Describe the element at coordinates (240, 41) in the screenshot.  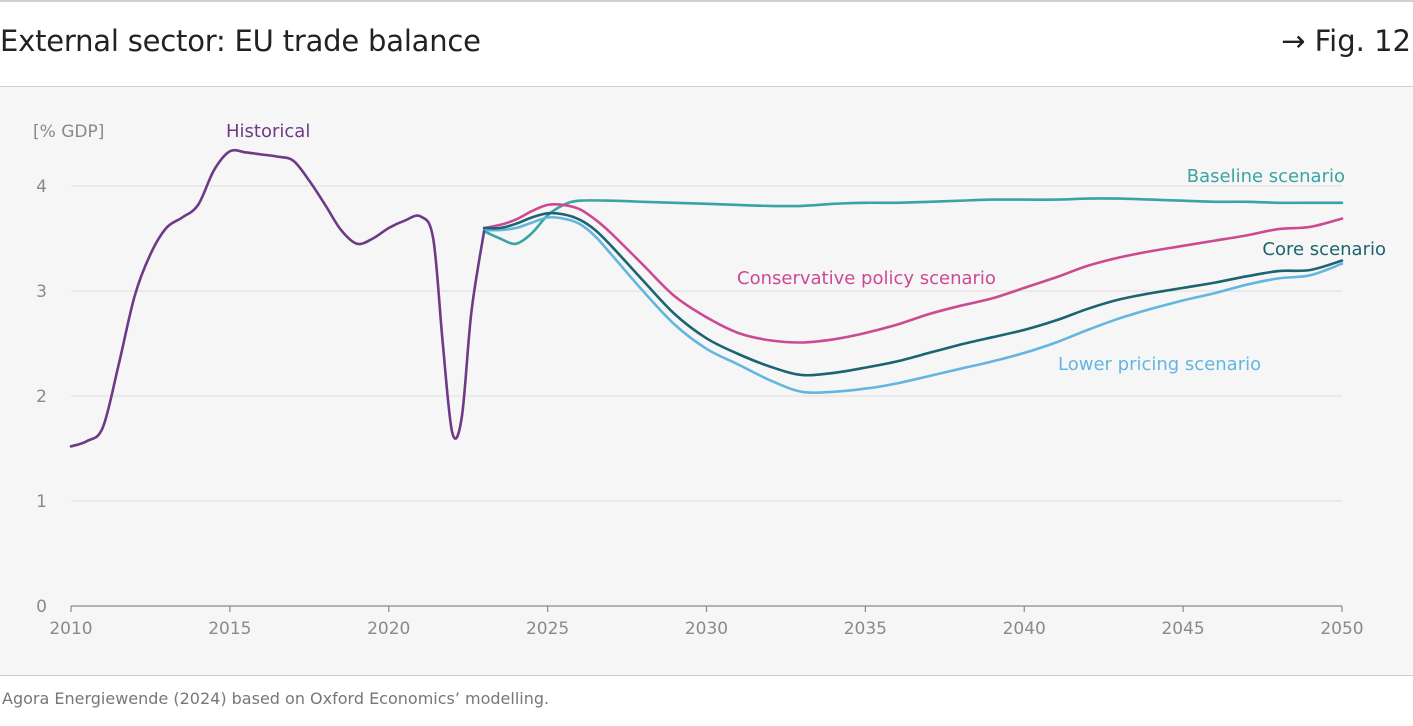
I see `figure-title: External sector: EU trade balance` at that location.